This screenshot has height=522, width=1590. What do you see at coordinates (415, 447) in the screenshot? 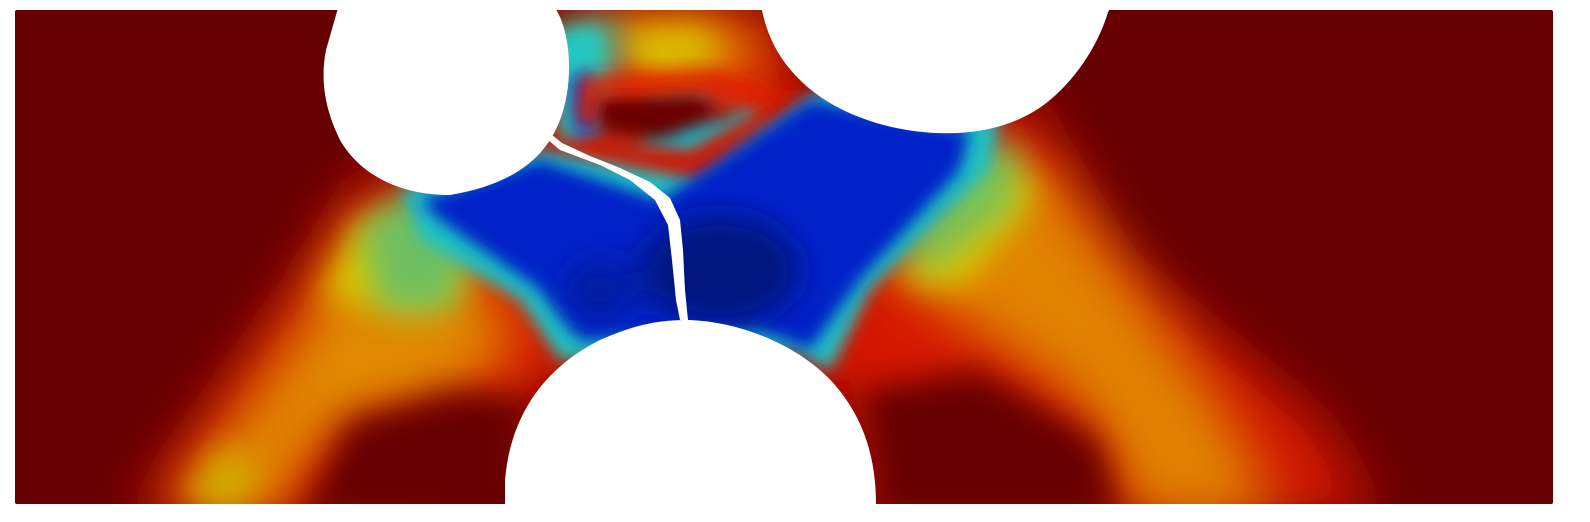
I see `lower-left-dark` at bounding box center [415, 447].